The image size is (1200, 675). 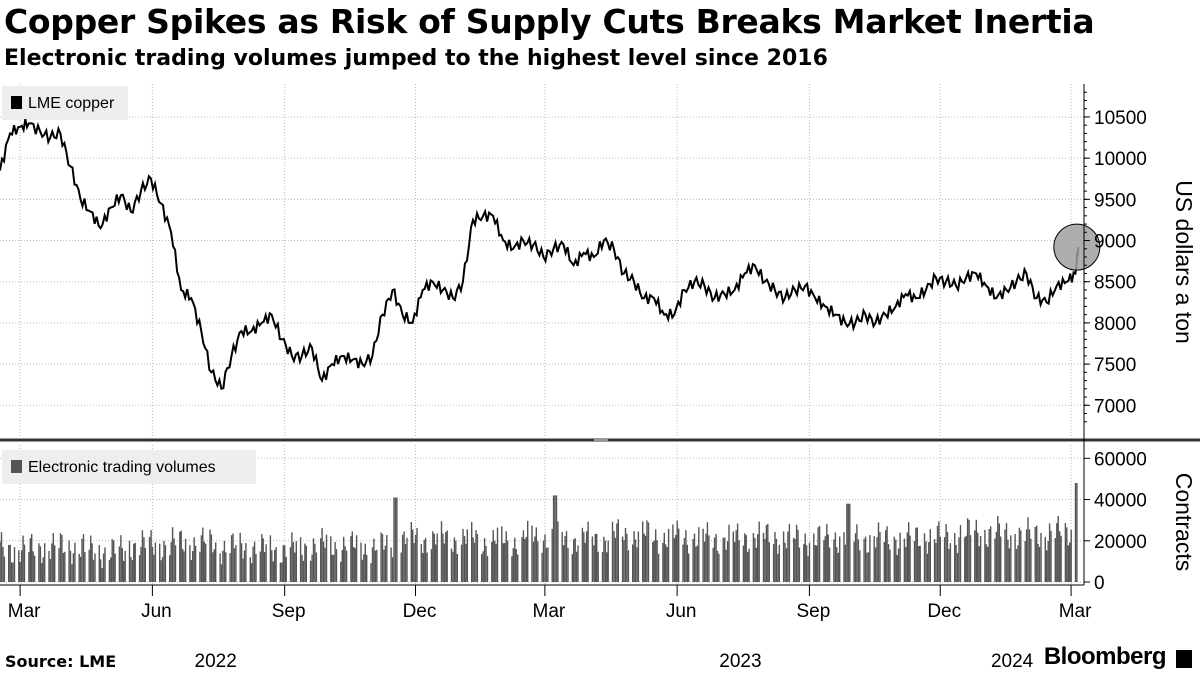 I want to click on panel-resize-handle, so click(x=601, y=440).